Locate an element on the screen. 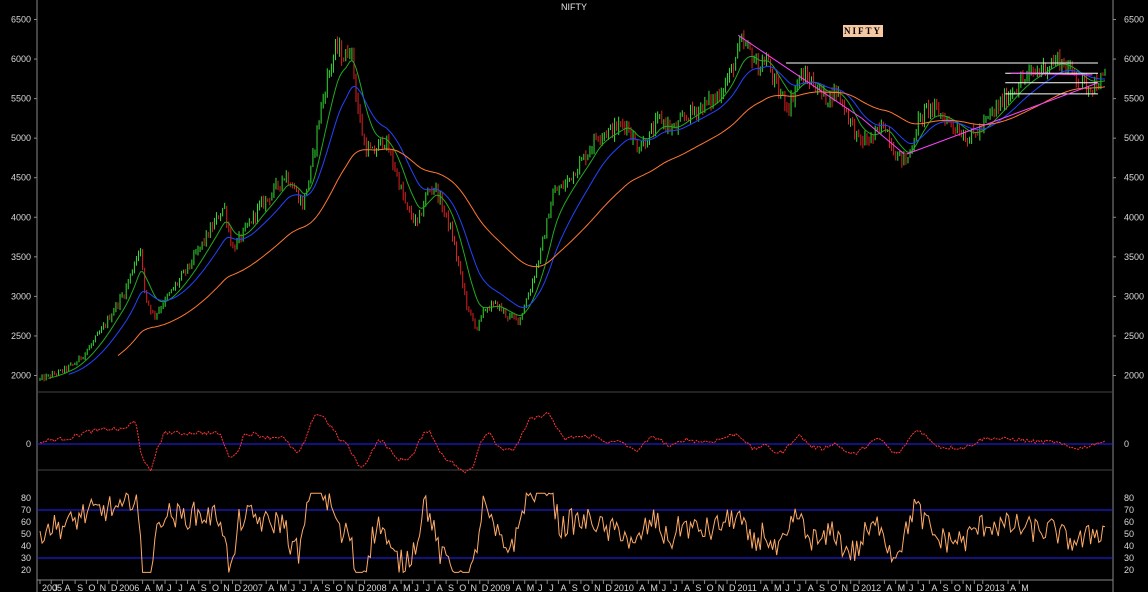  price-tick-right: 3500 is located at coordinates (1134, 257).